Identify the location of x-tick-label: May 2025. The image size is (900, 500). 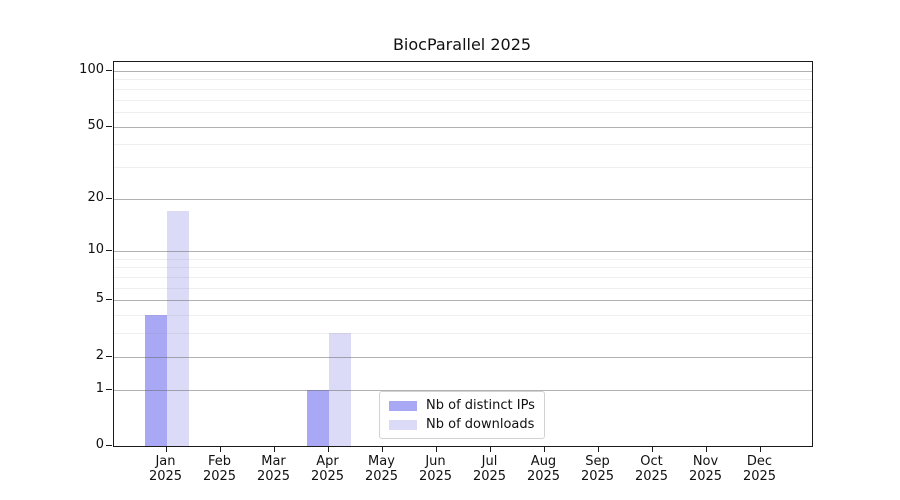
(382, 469).